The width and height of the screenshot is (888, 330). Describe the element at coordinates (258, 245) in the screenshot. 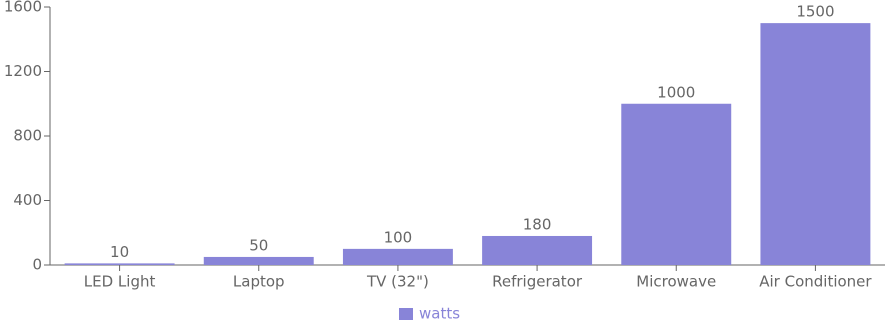

I see `value-label: 50` at that location.